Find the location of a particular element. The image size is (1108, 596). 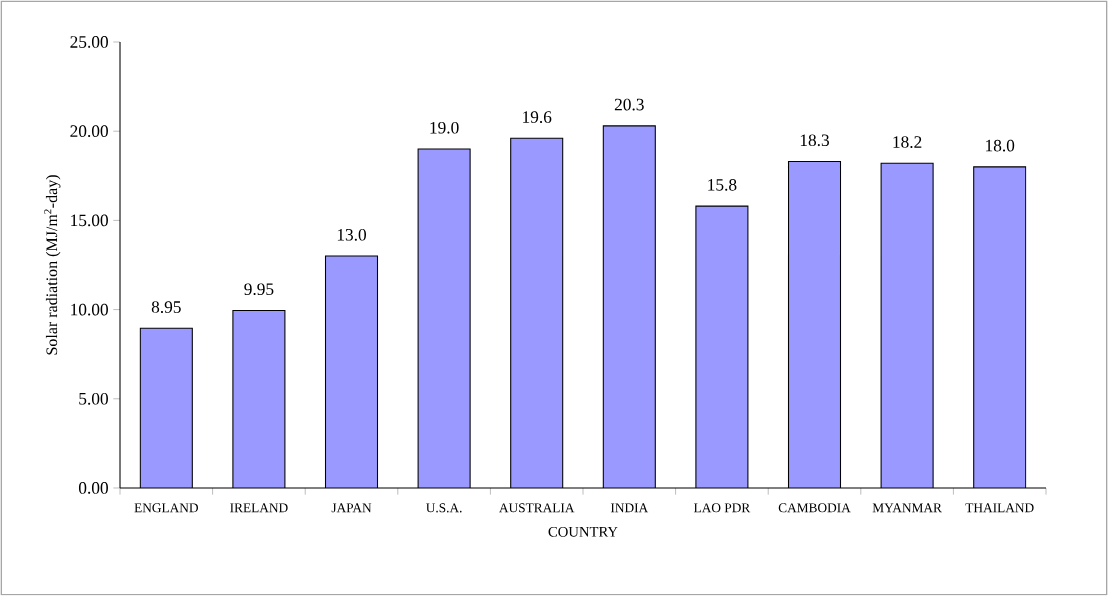

y-tick-label: 0.00 is located at coordinates (93, 488).